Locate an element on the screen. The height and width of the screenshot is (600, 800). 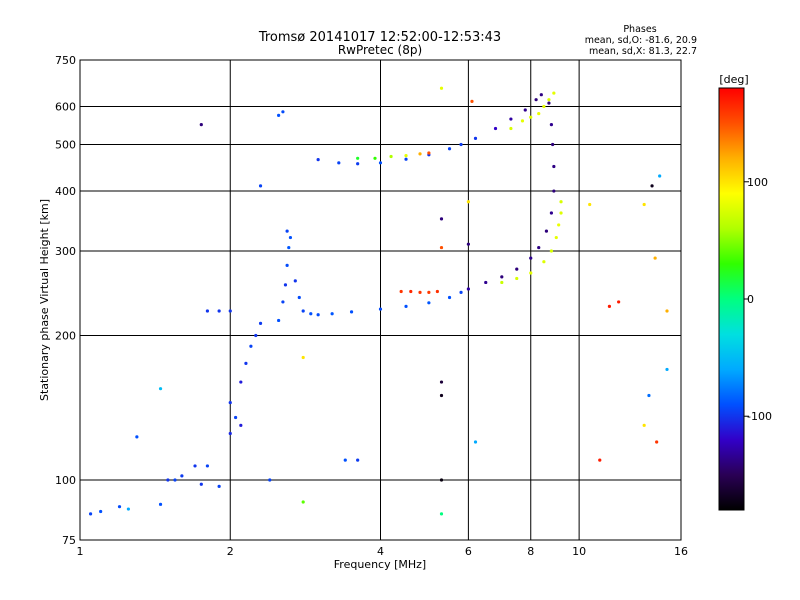
colorbar-unit: [deg] is located at coordinates (733, 79).